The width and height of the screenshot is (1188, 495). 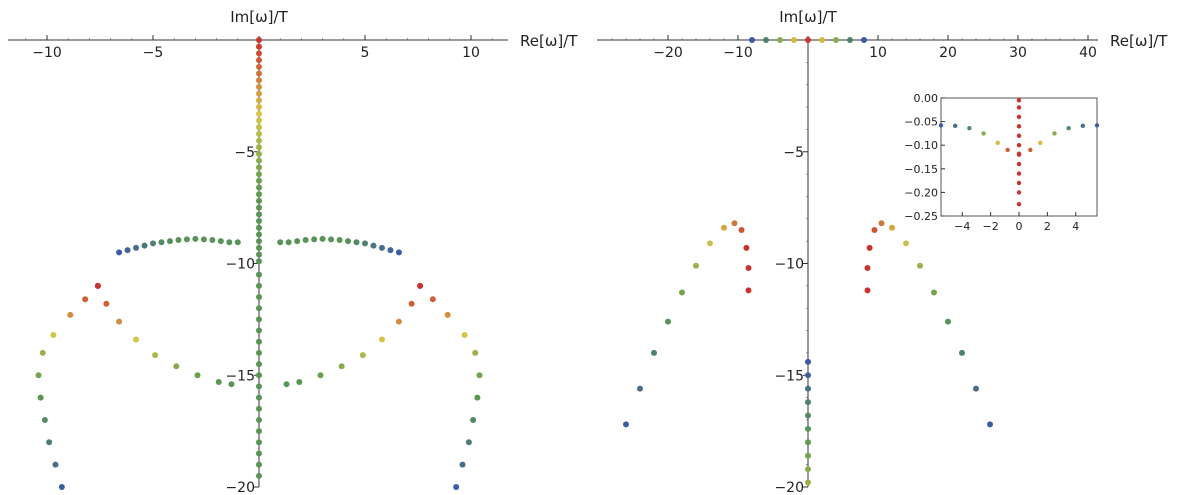 I want to click on inset-y-tick-label: 0.00, so click(x=926, y=98).